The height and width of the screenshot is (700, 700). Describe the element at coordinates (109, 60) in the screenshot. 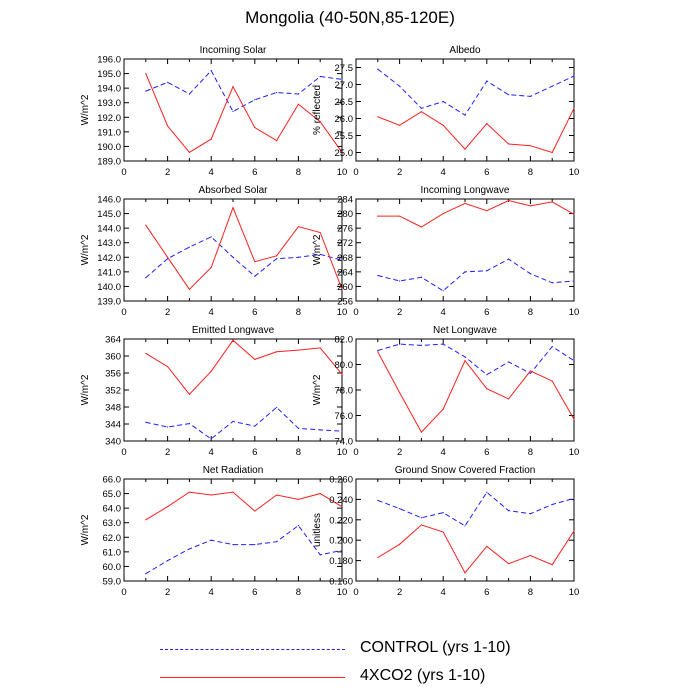

I see `y-tick-label: 196.0` at that location.